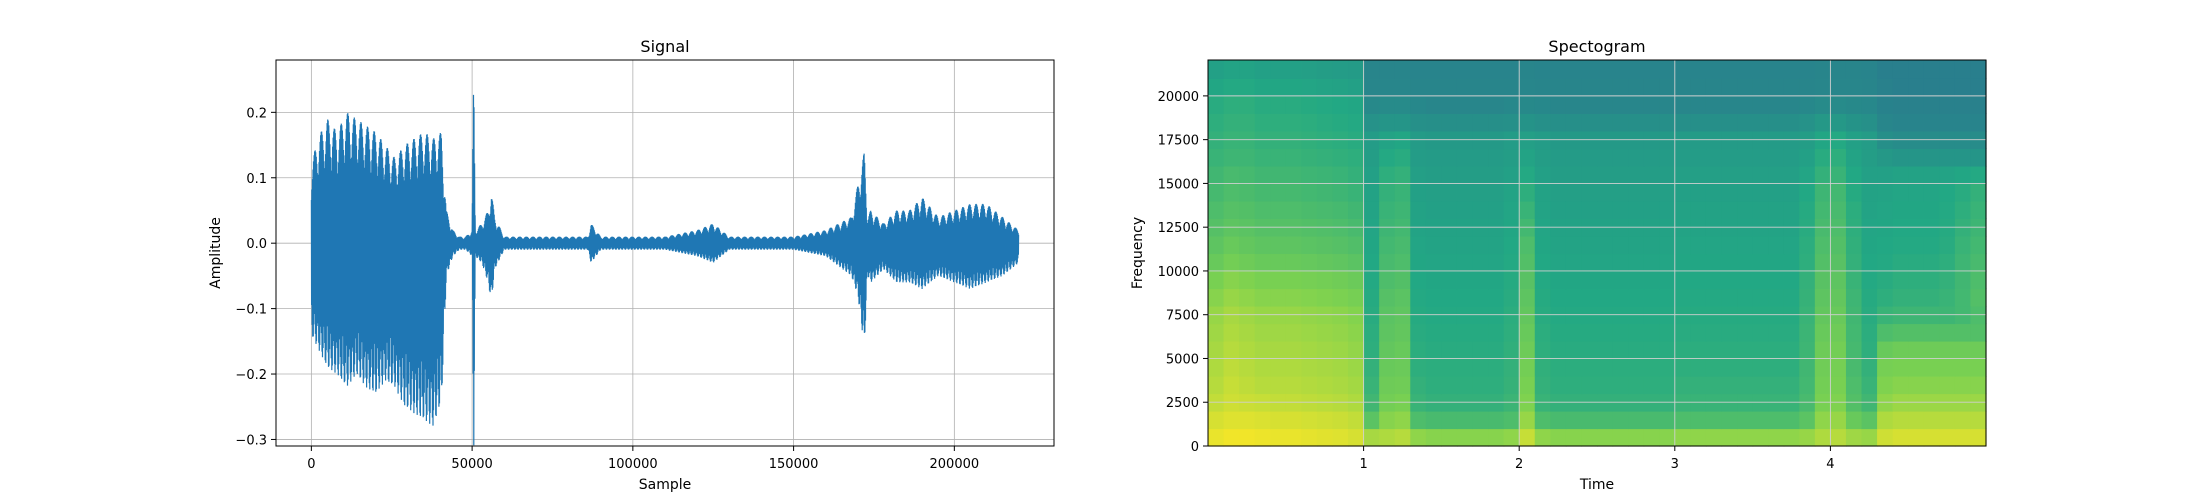  I want to click on spectrogram-y-tick-label: 10000, so click(1178, 272).